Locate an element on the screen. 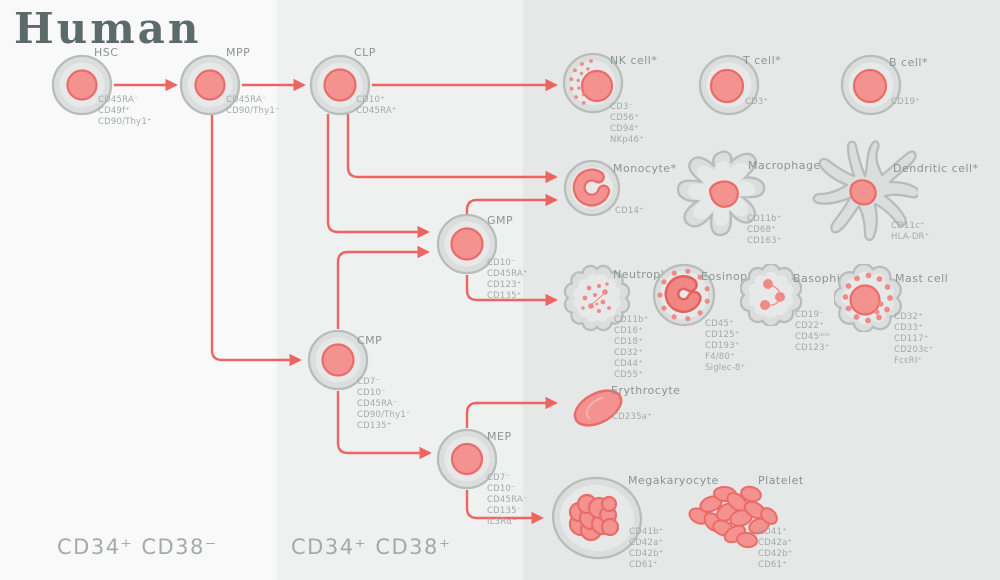  cell-gmp: GMP CD10⁻ CD45RA⁺ CD123⁺ CD135⁺ is located at coordinates (481, 256).